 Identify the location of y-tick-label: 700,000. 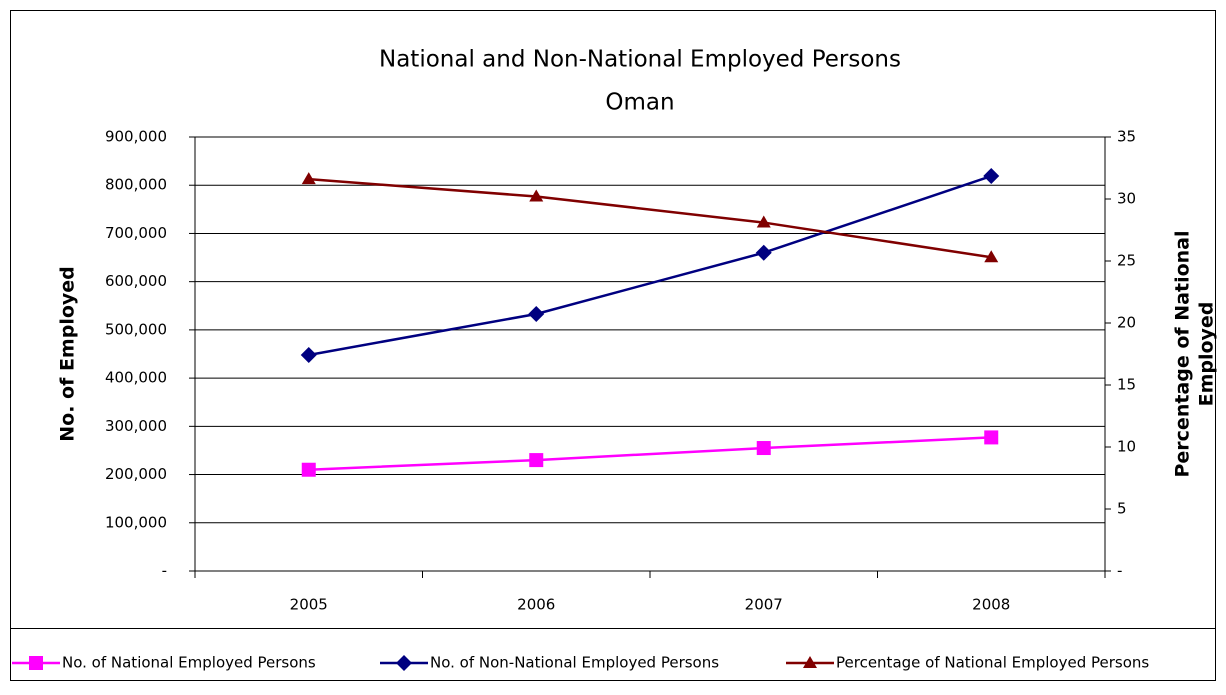
(136, 233).